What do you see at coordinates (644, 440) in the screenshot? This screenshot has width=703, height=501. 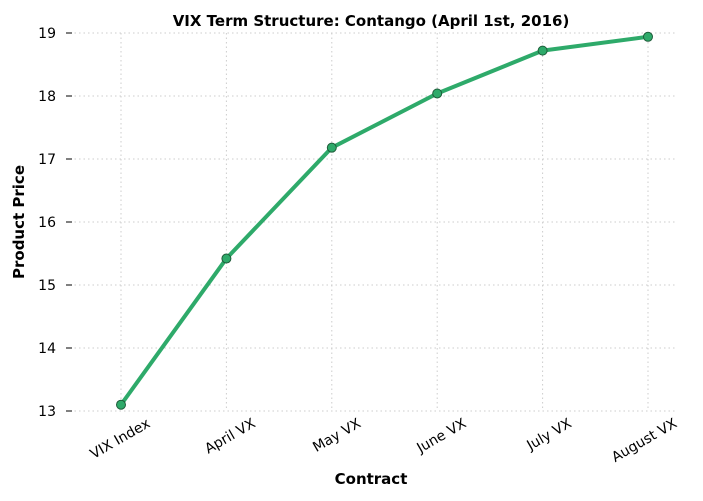 I see `x-tick-label: August VX` at bounding box center [644, 440].